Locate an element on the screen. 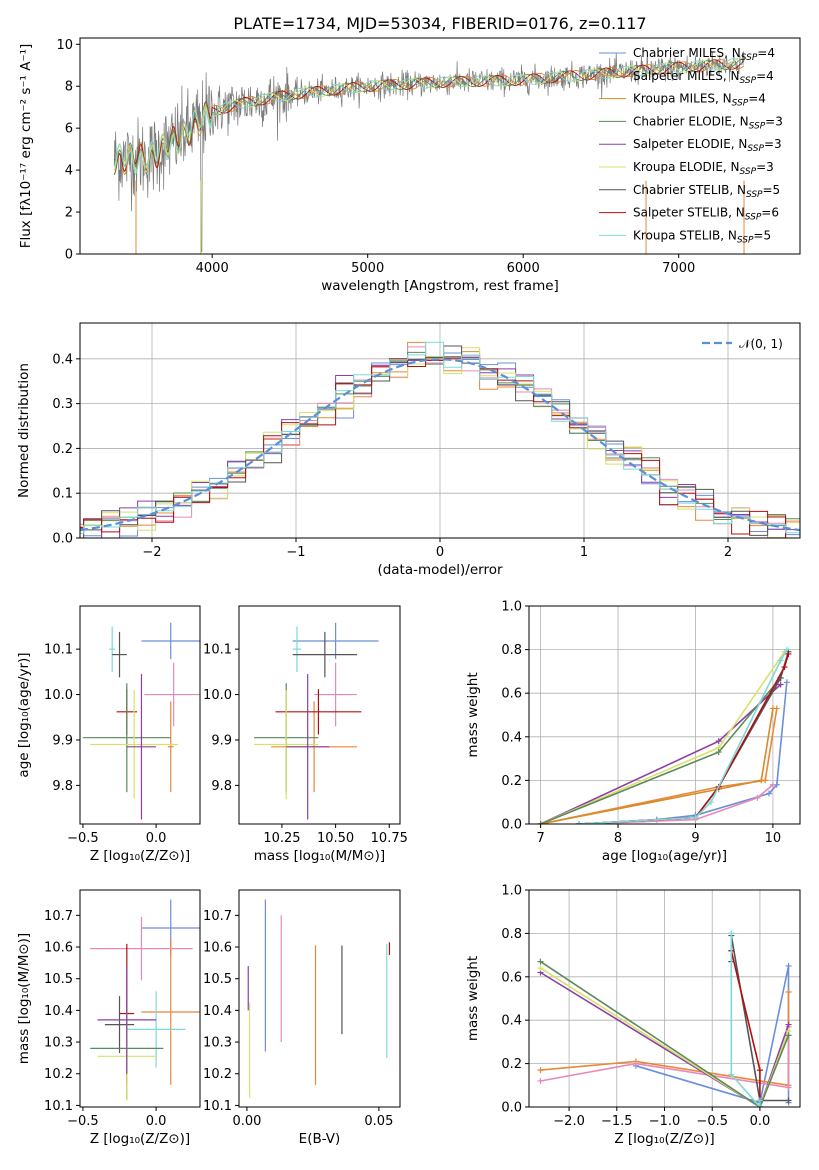 Image resolution: width=819 pixels, height=1170 pixels. series-line-chabrier_elodie is located at coordinates (665, 1033).